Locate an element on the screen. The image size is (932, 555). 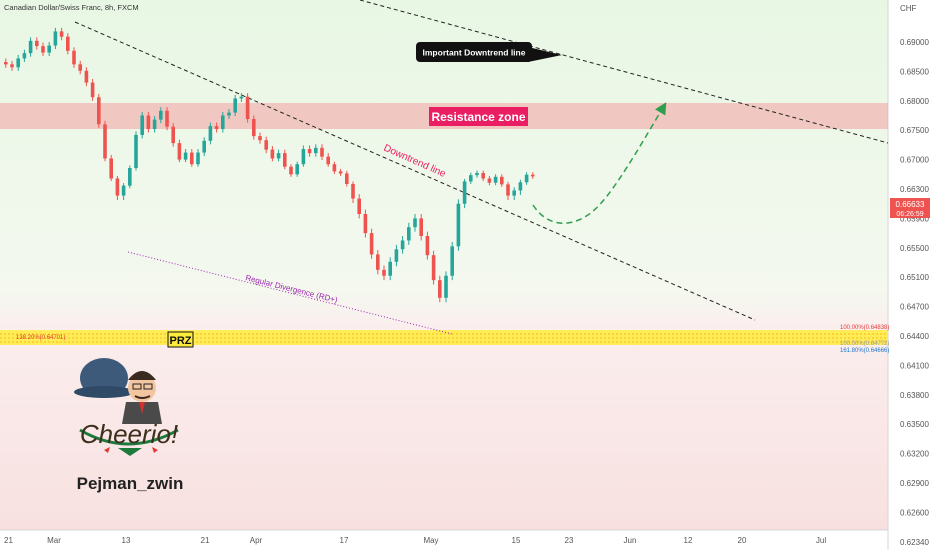
price-tick-label: 0.62900 is located at coordinates (914, 483).